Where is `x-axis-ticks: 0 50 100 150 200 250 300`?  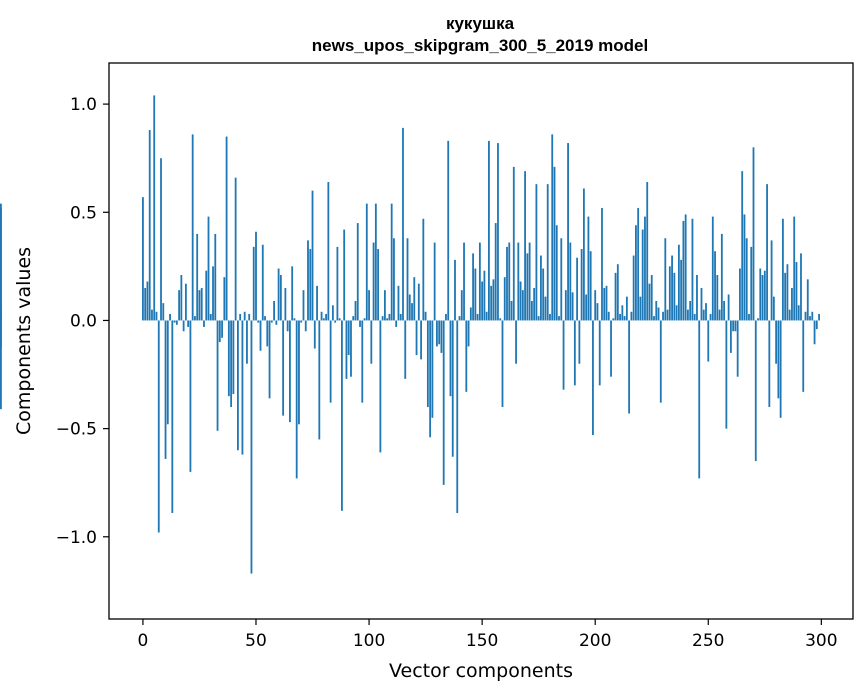 x-axis-ticks: 0 50 100 150 200 250 300 is located at coordinates (488, 635).